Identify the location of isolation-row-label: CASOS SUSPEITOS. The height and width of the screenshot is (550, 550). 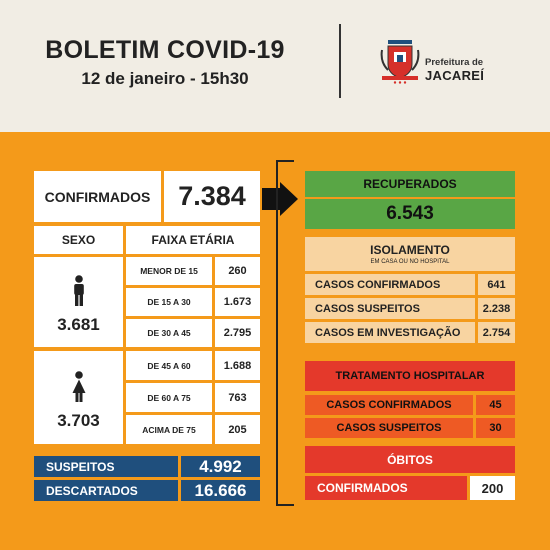
(390, 308).